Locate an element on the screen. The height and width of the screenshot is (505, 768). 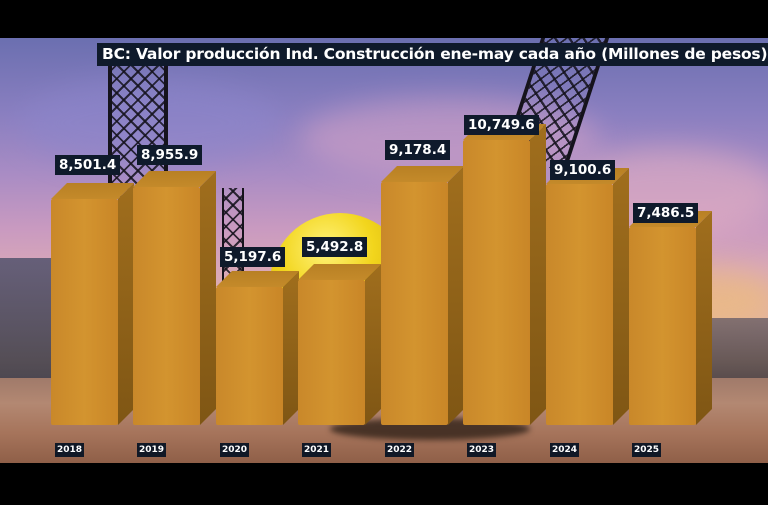
x-tick-label: 2022 is located at coordinates (400, 450).